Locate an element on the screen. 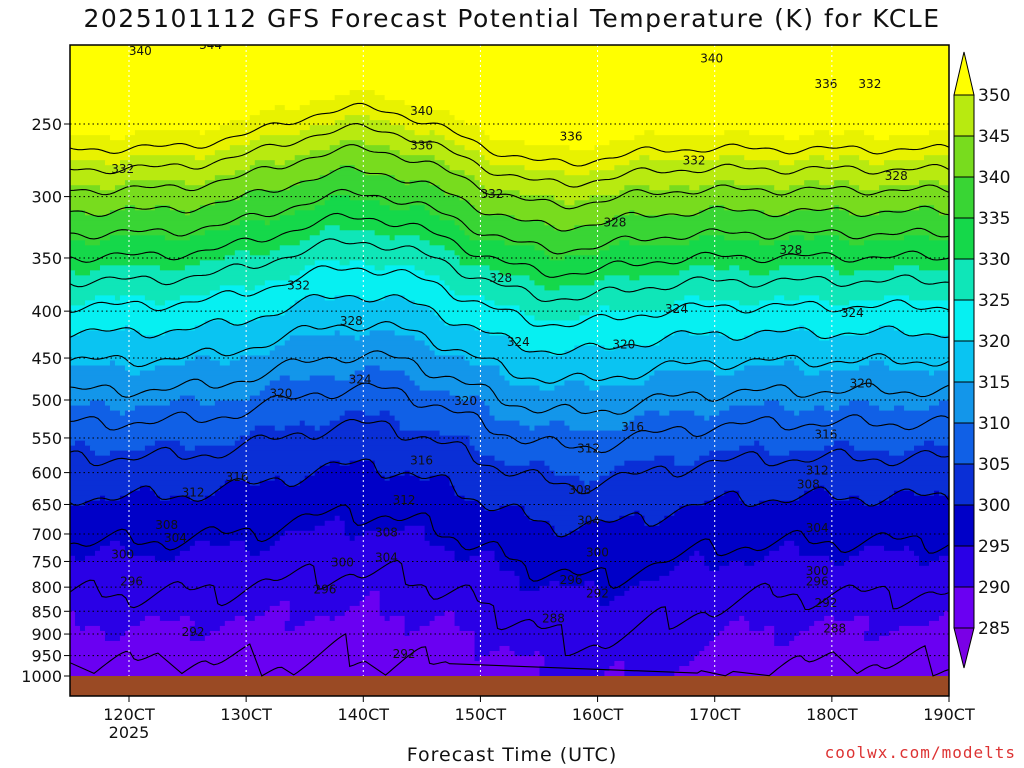 This screenshot has height=768, width=1024. y-tick-label: 1000 is located at coordinates (41, 676).